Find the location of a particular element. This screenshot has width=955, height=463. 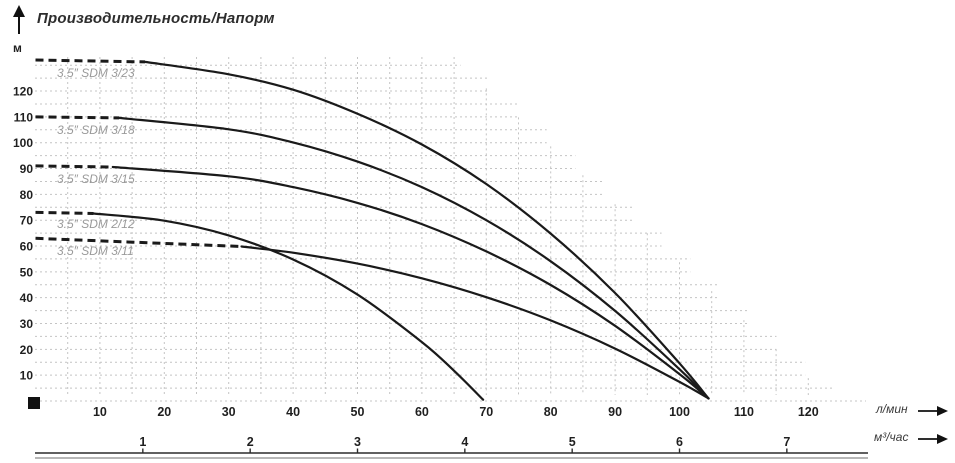

y-tick-label: 120 is located at coordinates (23, 92).